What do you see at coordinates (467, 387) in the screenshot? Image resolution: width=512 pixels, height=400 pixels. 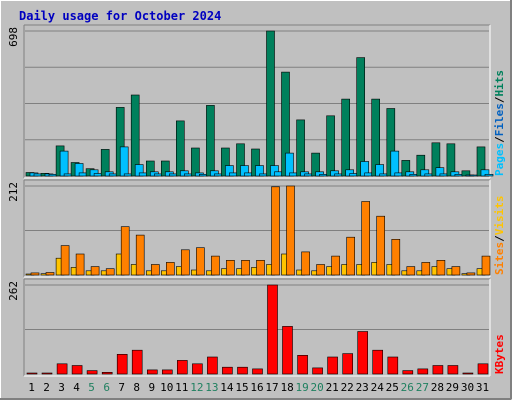 I see `x-tick-label-day-30: 30` at bounding box center [467, 387].